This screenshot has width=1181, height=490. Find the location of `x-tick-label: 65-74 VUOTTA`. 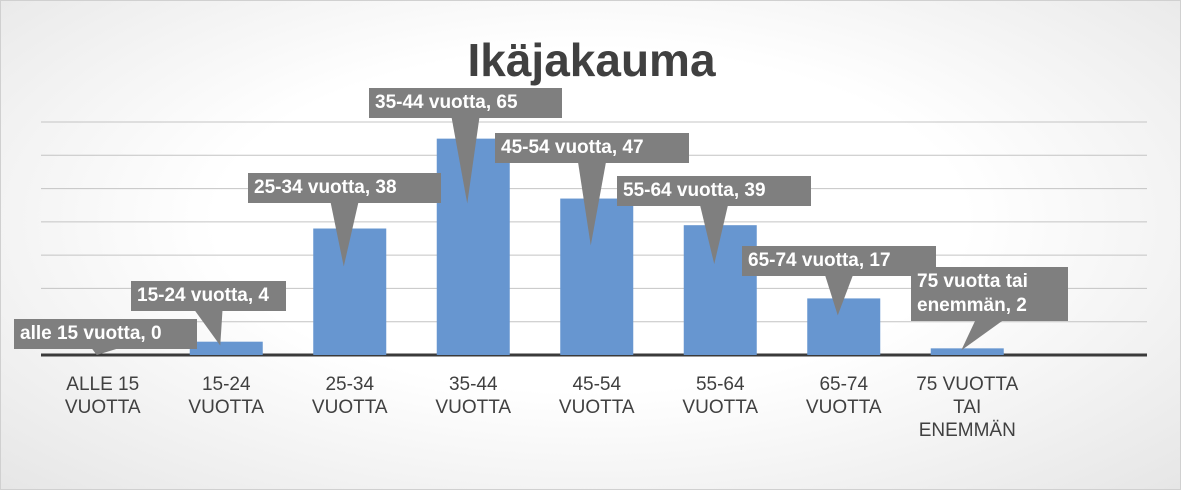

x-tick-label: 65-74 VUOTTA is located at coordinates (843, 396).